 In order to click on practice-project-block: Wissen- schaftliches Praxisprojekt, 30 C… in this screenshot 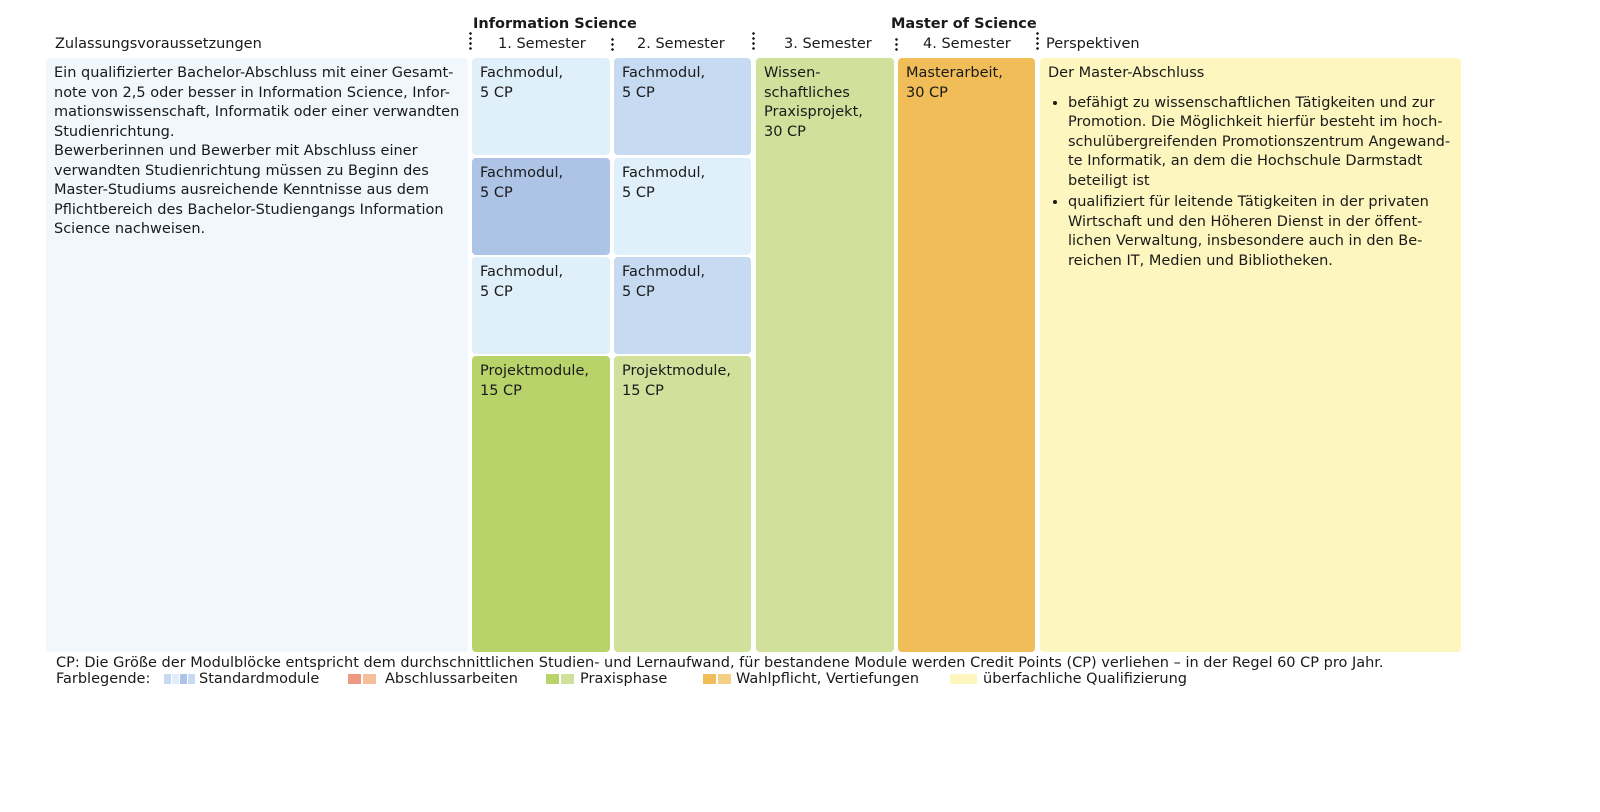, I will do `click(825, 355)`.